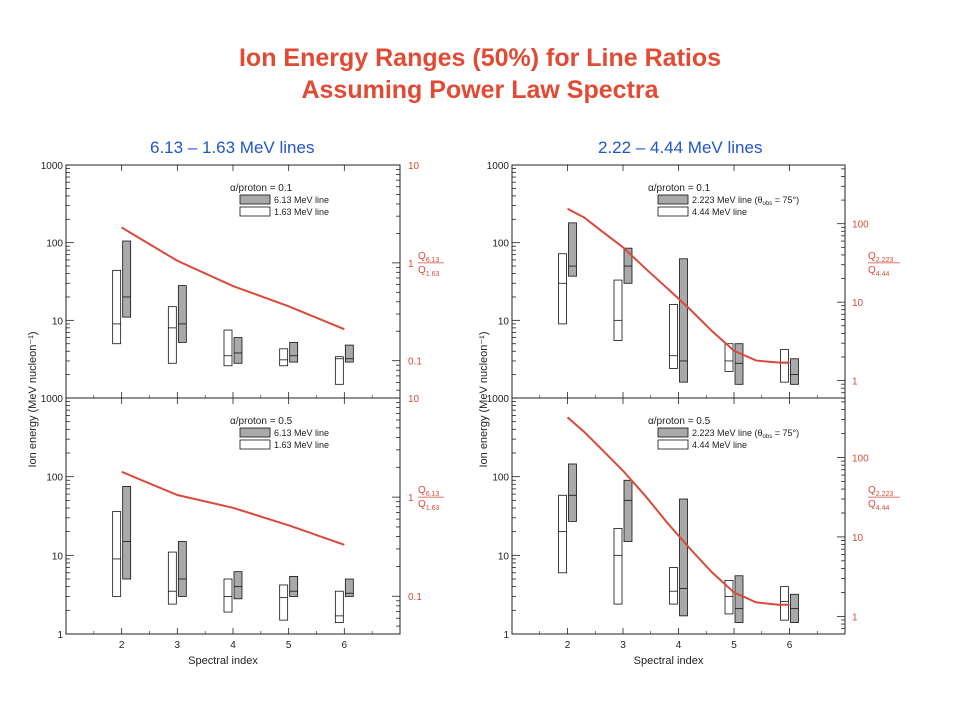 This screenshot has width=960, height=720. Describe the element at coordinates (429, 505) in the screenshot. I see `right-axis-label-denominator: Q1.63` at that location.